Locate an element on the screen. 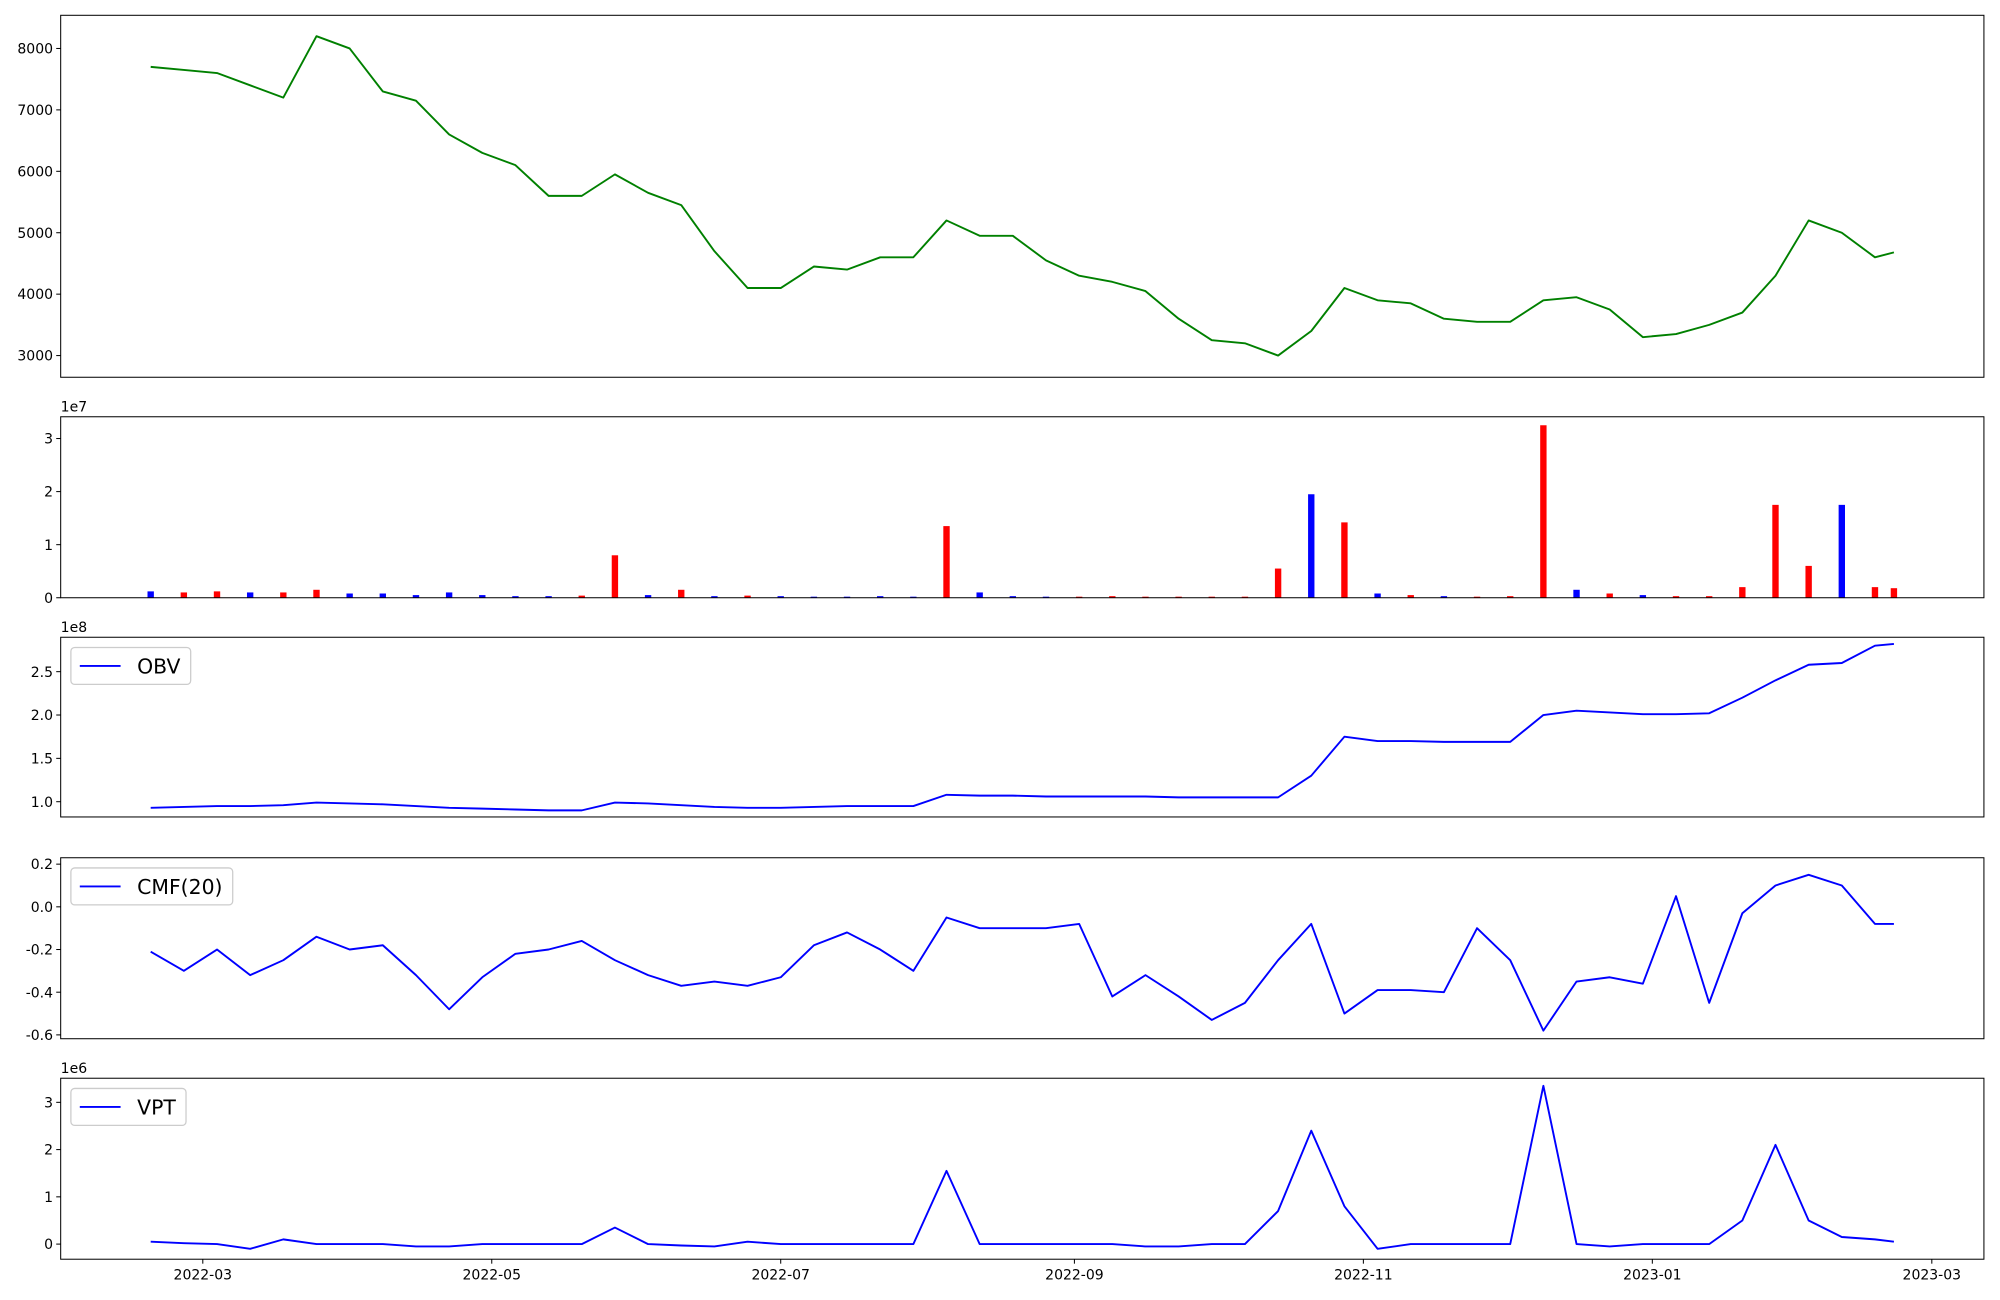 Image resolution: width=2000 pixels, height=1300 pixels. y-tick-label: -0.2 is located at coordinates (39, 951).